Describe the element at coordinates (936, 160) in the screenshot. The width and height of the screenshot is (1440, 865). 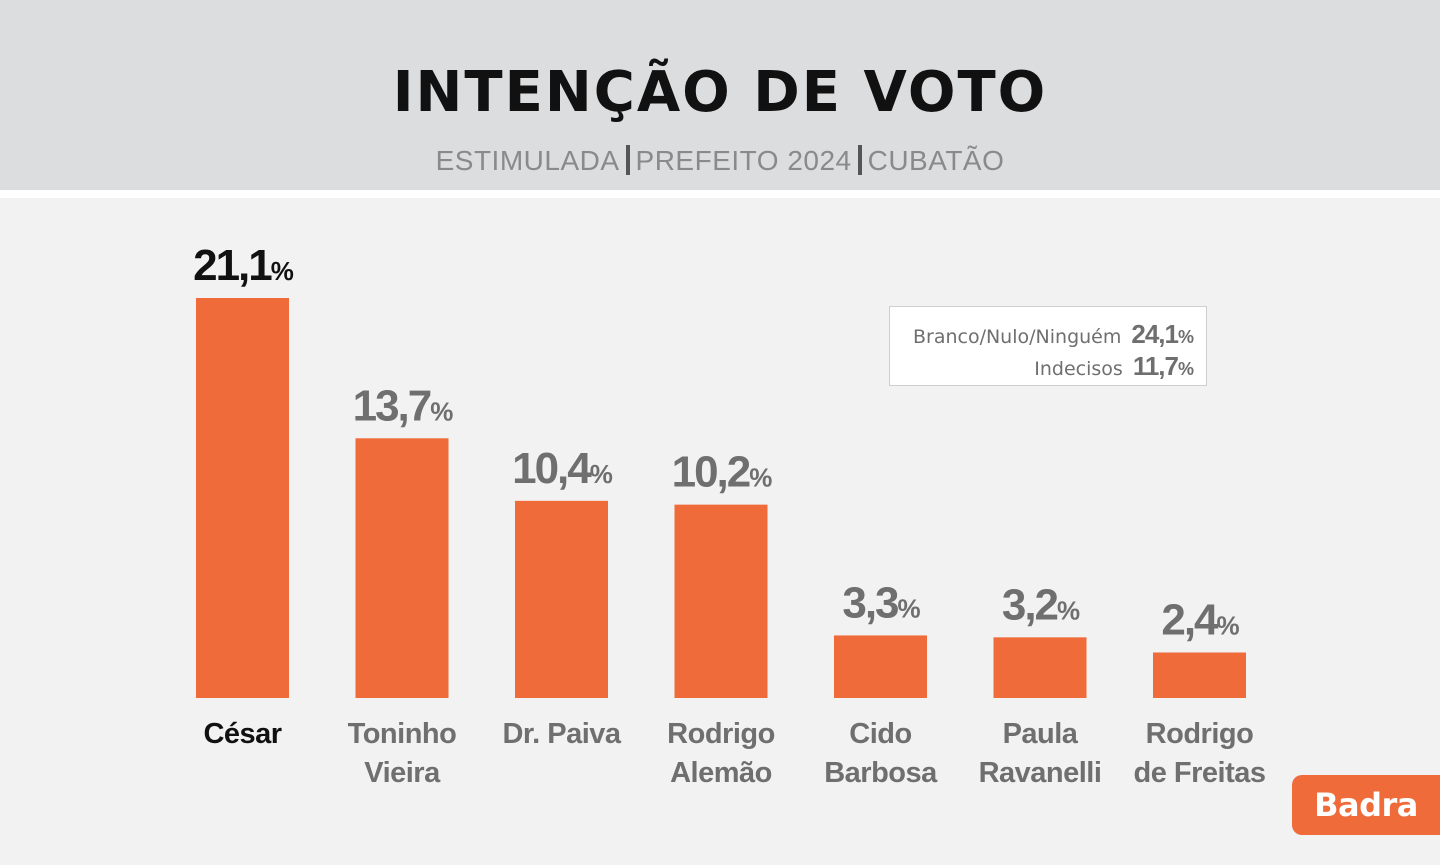
I see `subtitle-city: CUBATÃO` at that location.